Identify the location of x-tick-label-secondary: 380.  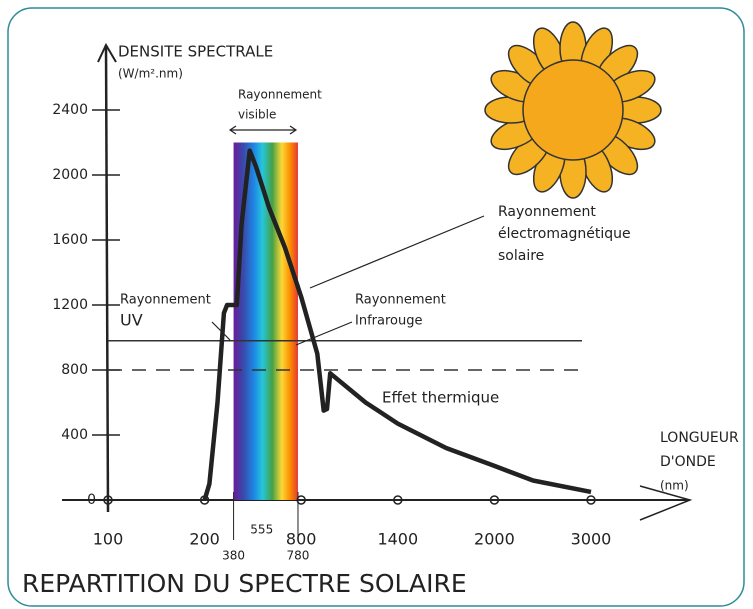
(233, 556).